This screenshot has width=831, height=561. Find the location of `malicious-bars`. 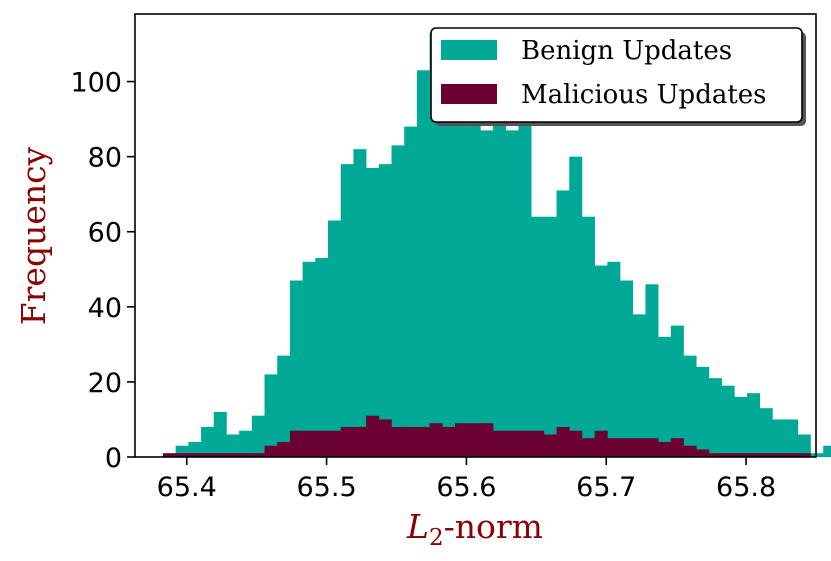

malicious-bars is located at coordinates (486, 436).